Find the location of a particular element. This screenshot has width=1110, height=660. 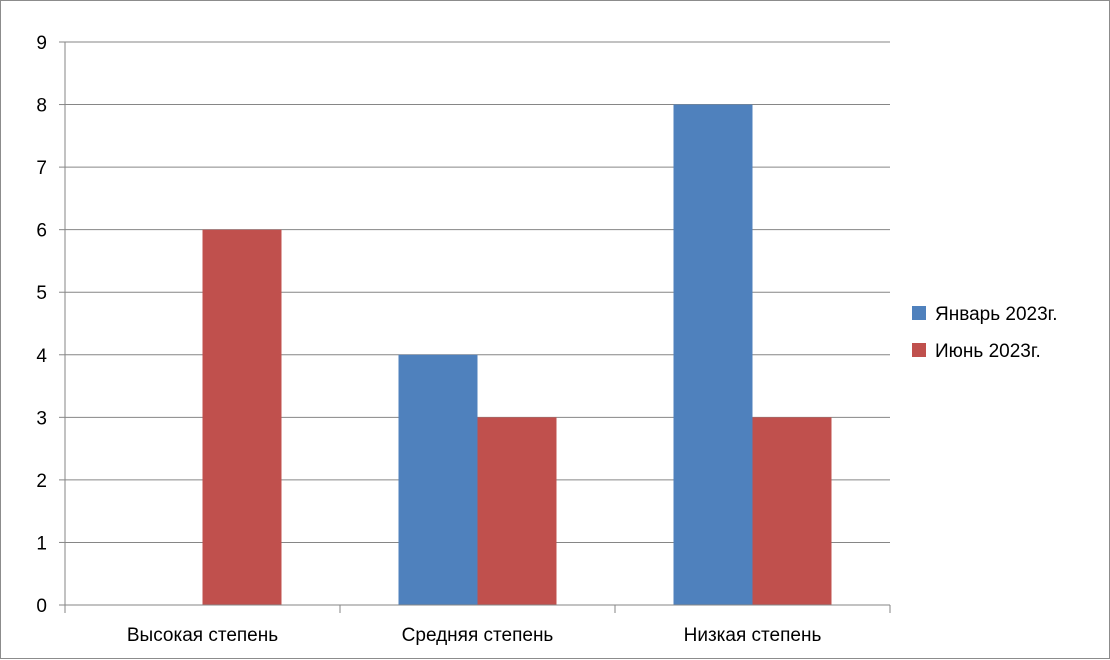

x-tick-label: Средняя степень is located at coordinates (478, 635).